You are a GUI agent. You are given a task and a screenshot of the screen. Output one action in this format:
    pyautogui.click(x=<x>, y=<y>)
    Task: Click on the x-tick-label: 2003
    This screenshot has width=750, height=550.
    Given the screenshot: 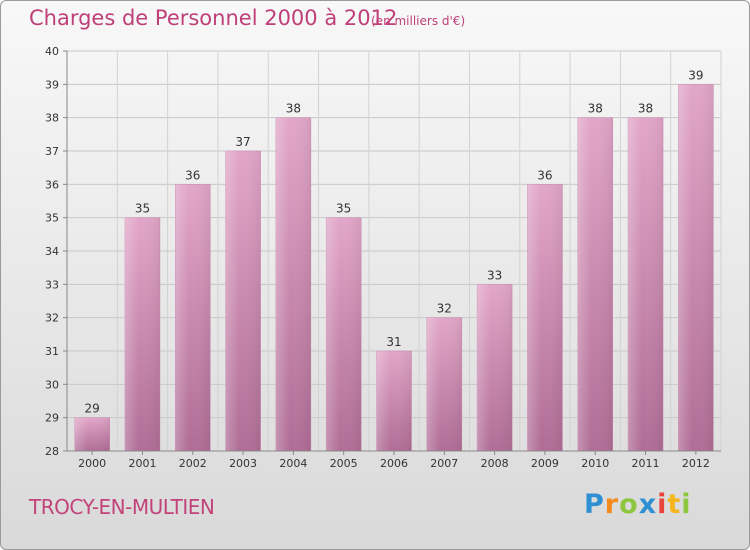 What is the action you would take?
    pyautogui.click(x=243, y=463)
    